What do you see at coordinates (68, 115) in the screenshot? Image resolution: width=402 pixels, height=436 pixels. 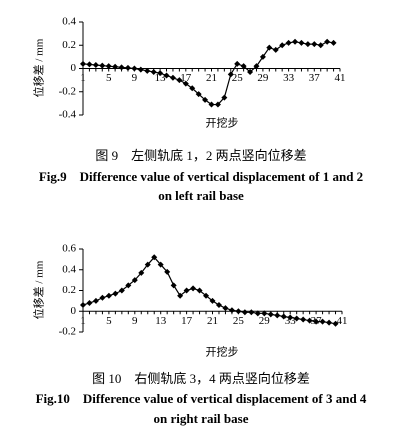 I see `y-tick-label: -0.4` at bounding box center [68, 115].